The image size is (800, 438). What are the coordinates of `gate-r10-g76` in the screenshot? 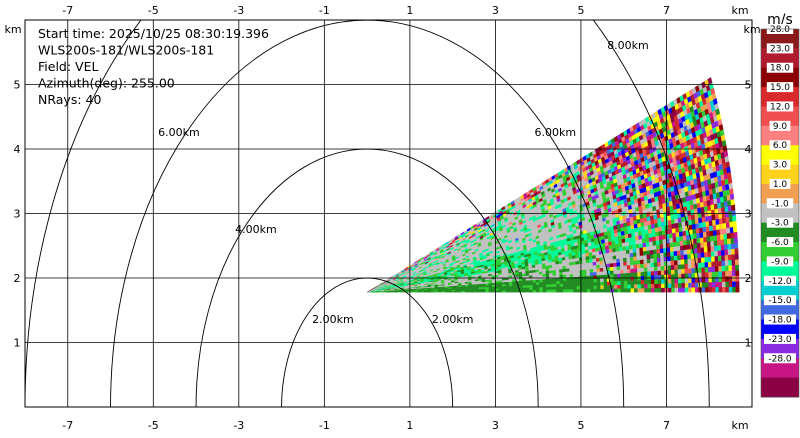 It's located at (624, 252).